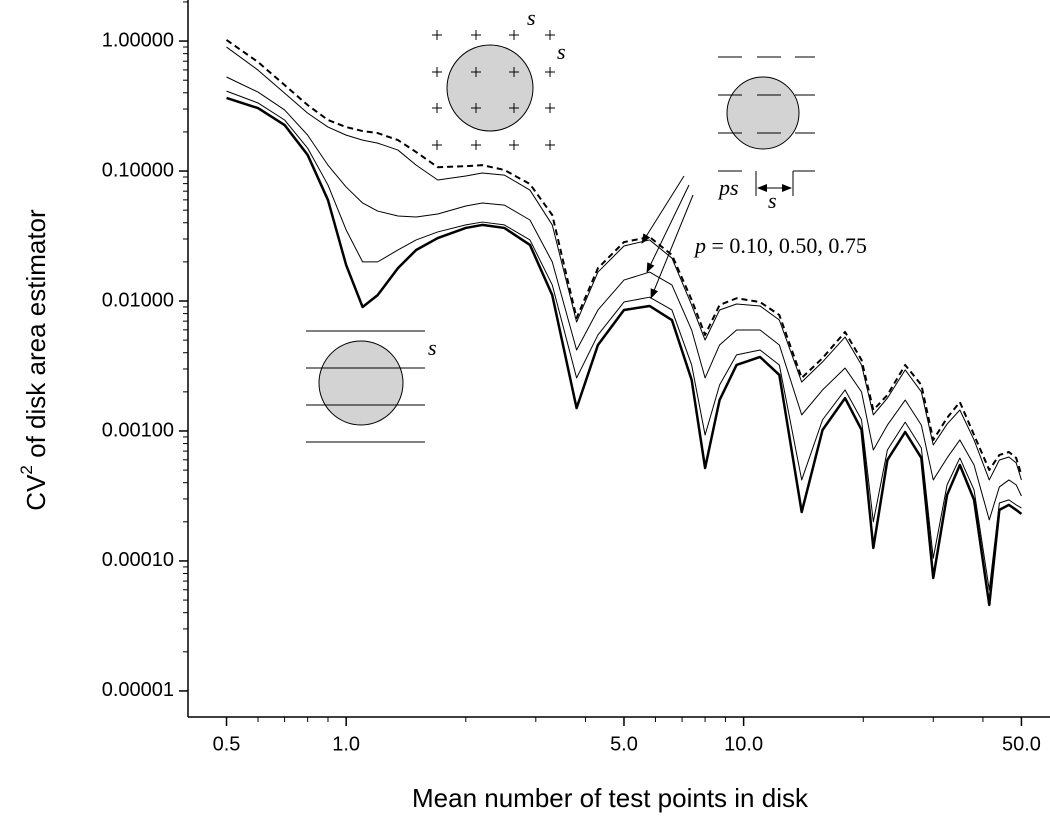 The image size is (1050, 825). What do you see at coordinates (499, 77) in the screenshot?
I see `point-grid-diagram: s s` at bounding box center [499, 77].